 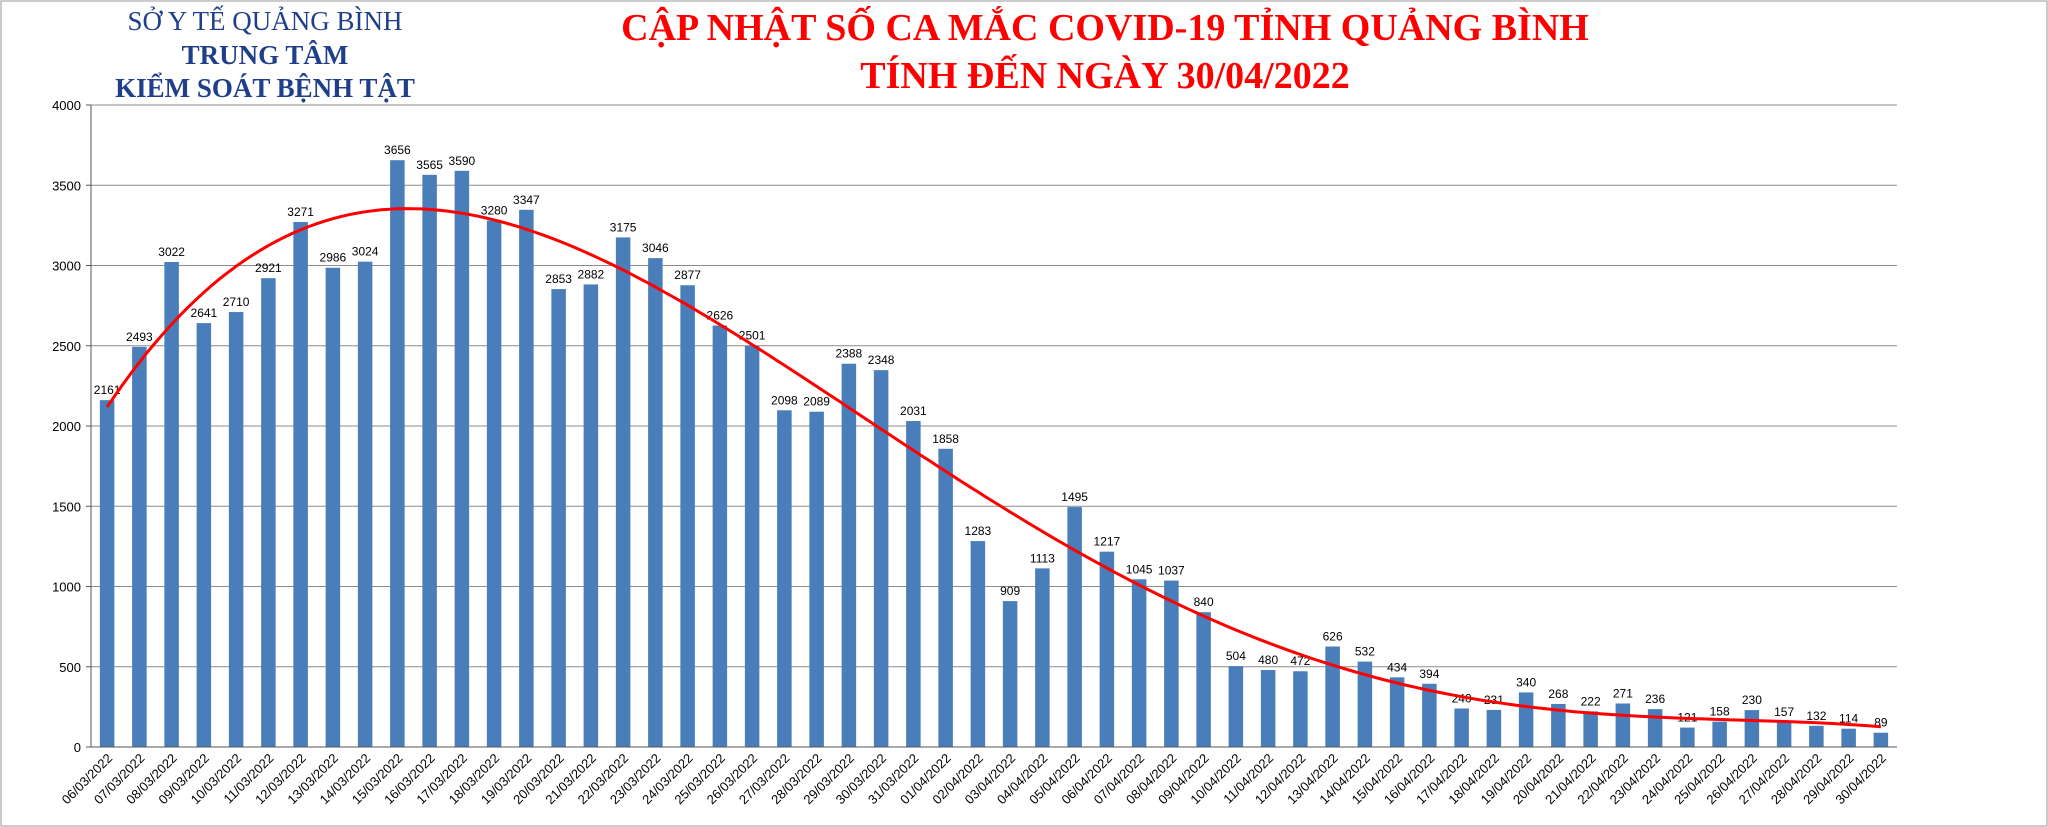 What do you see at coordinates (66, 506) in the screenshot?
I see `y-tick-label: 1500` at bounding box center [66, 506].